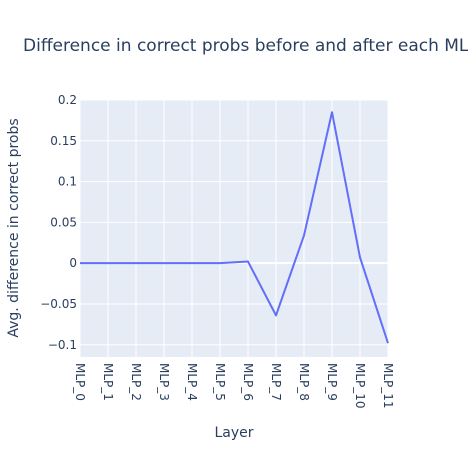  I want to click on x-tick-label: MLP_8, so click(304, 382).